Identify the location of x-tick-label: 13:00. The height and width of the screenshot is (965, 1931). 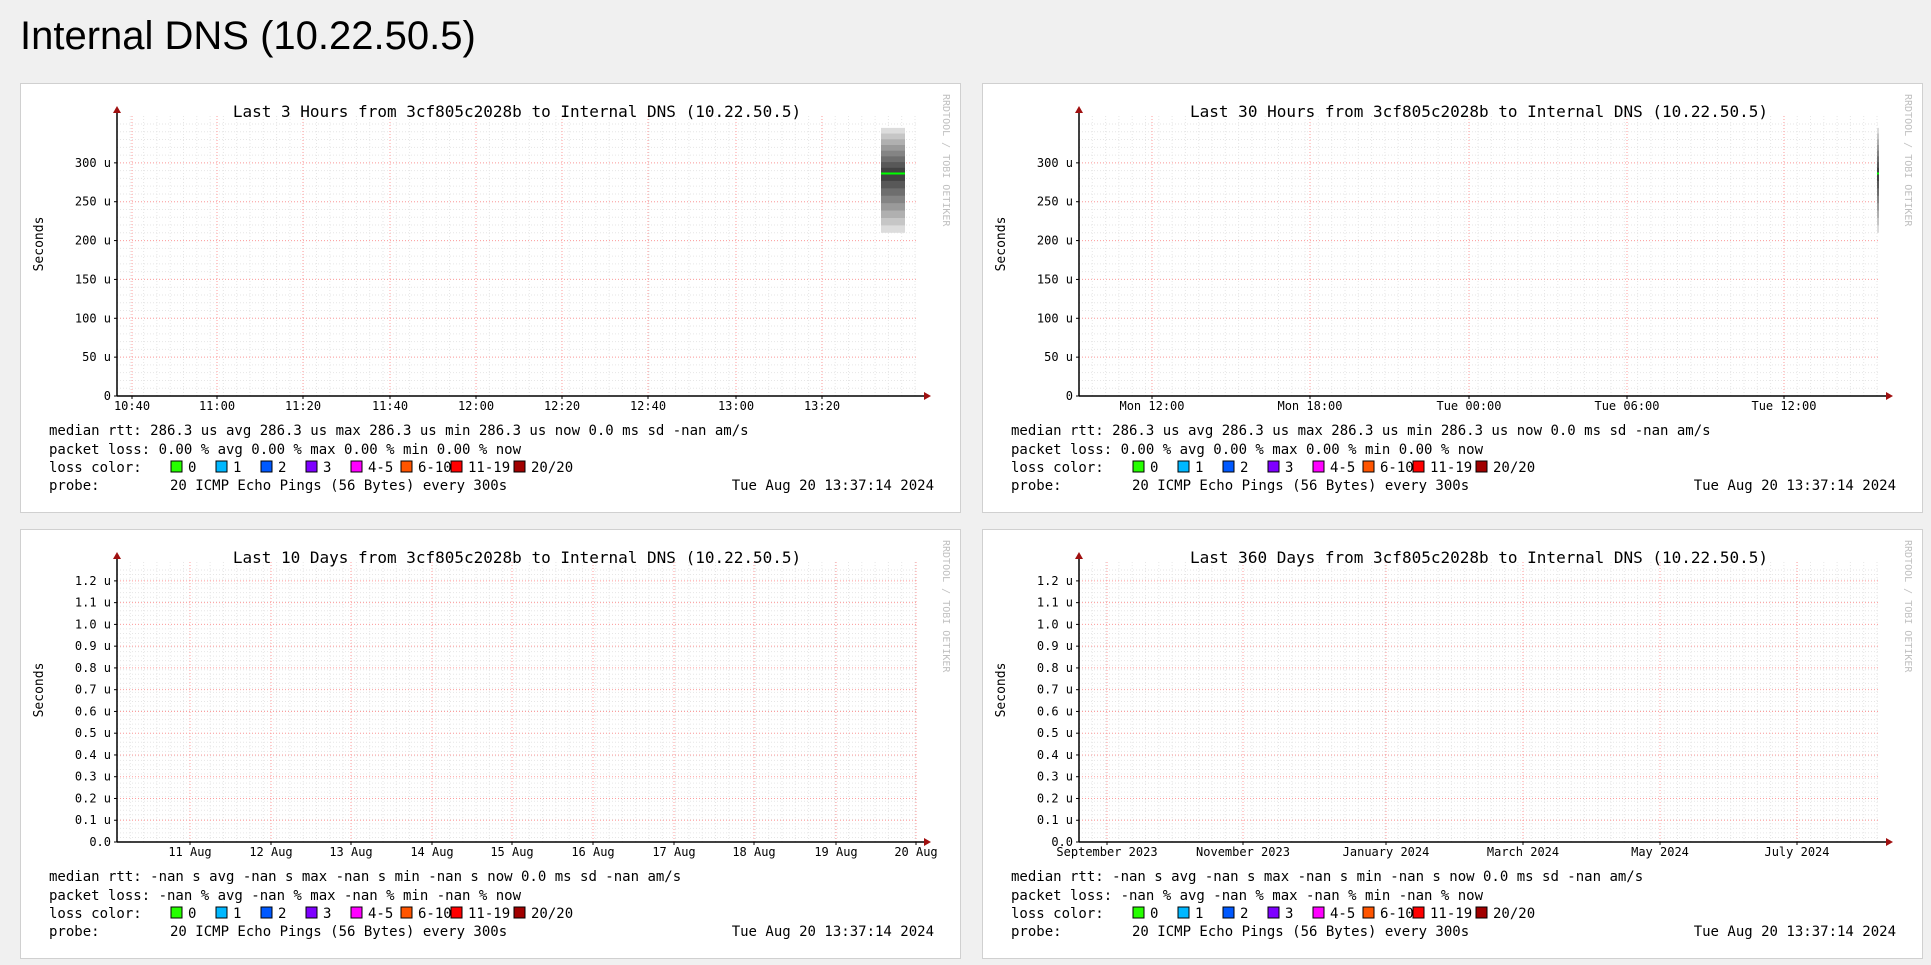
(736, 406).